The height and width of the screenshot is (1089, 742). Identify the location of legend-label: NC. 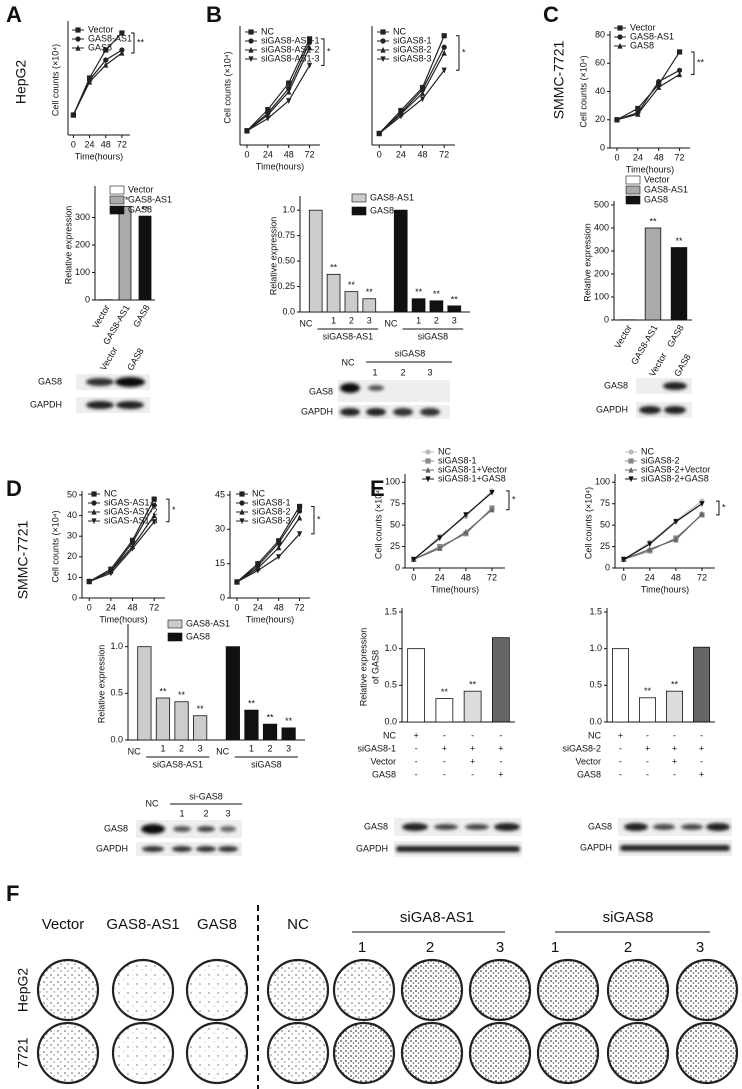
(647, 451).